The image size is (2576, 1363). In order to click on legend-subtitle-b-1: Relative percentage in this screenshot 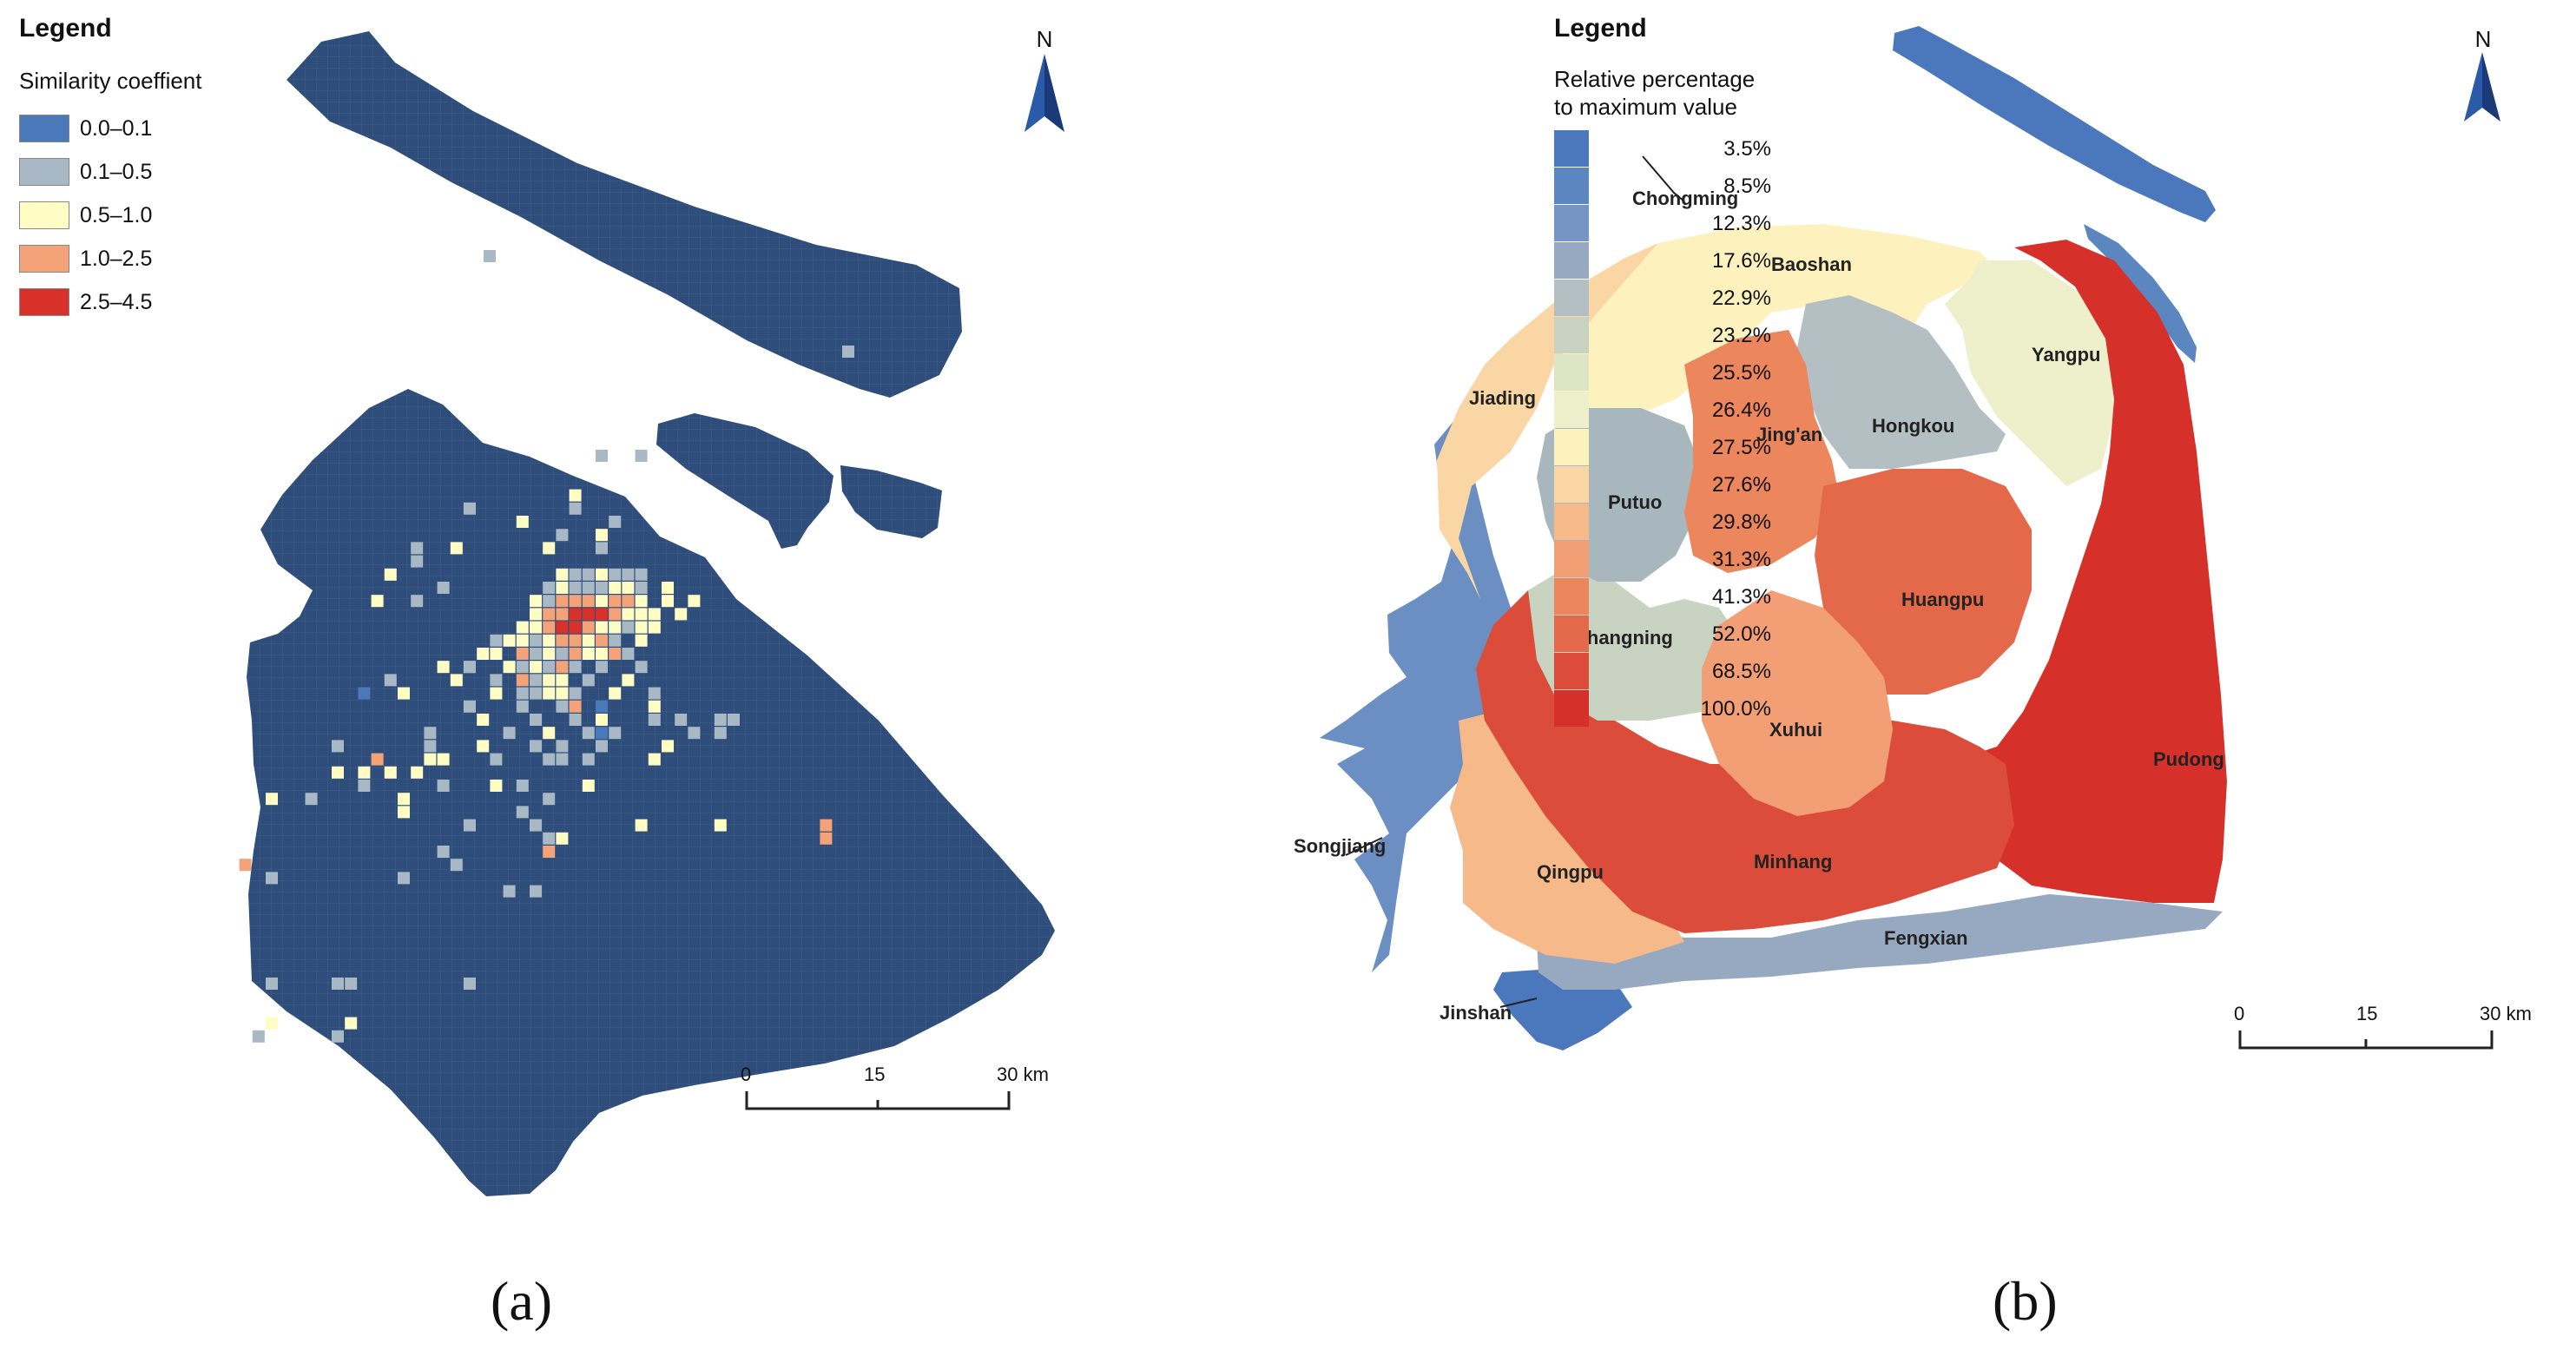, I will do `click(1655, 79)`.